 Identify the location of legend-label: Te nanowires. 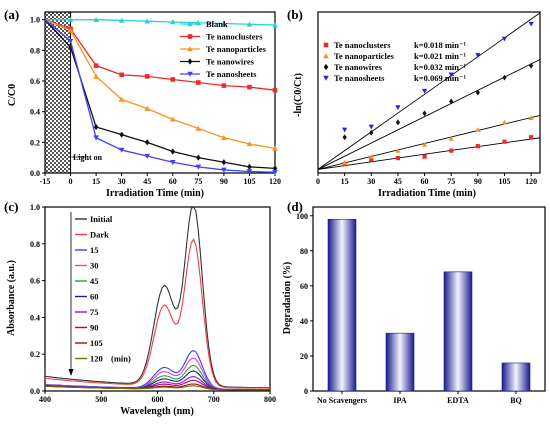
(230, 62).